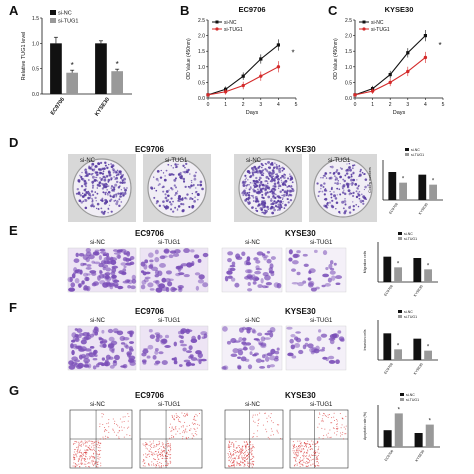 This screenshot has width=474, height=474. What do you see at coordinates (252, 405) in the screenshot?
I see `g-label-sinc-2: si-NC` at bounding box center [252, 405].